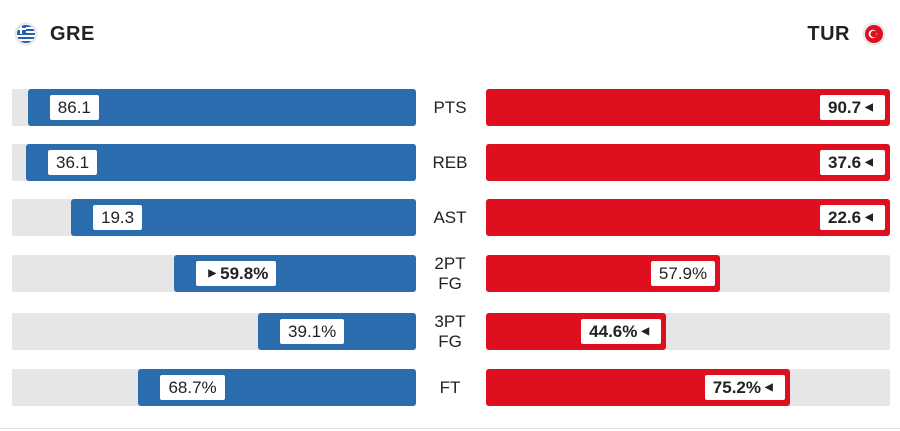  What do you see at coordinates (72, 33) in the screenshot?
I see `team-home-code: GRE` at bounding box center [72, 33].